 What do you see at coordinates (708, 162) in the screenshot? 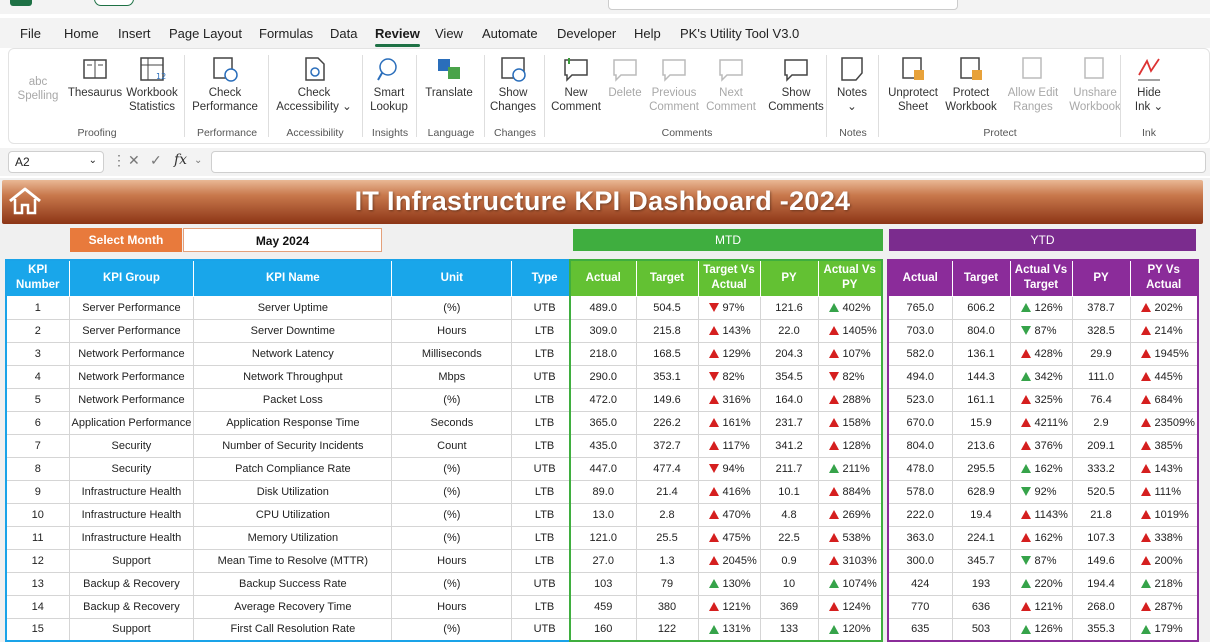
I see `formula-input` at bounding box center [708, 162].